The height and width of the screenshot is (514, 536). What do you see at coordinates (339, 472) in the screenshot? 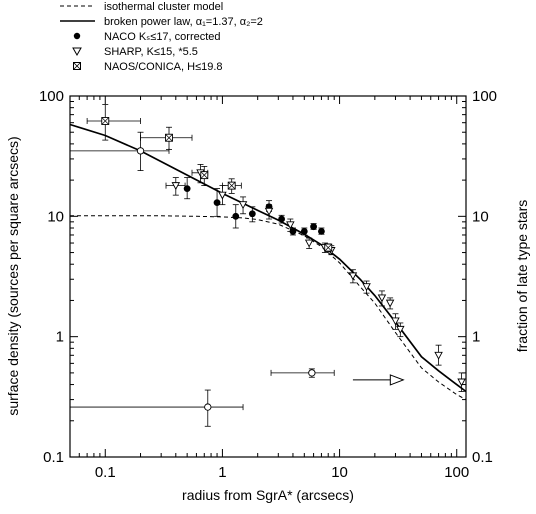
I see `x-tick-label: 10` at bounding box center [339, 472].